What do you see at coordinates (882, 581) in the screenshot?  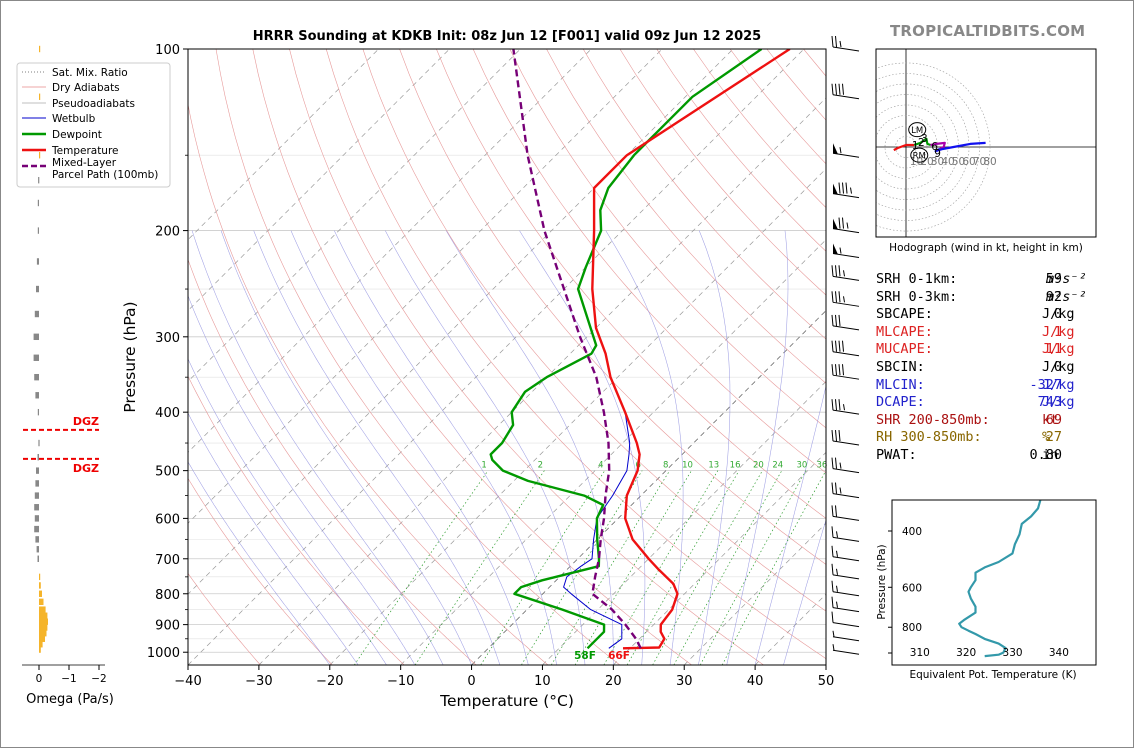 I see `theta-e-y-label: Pressure (hPa)` at bounding box center [882, 581].